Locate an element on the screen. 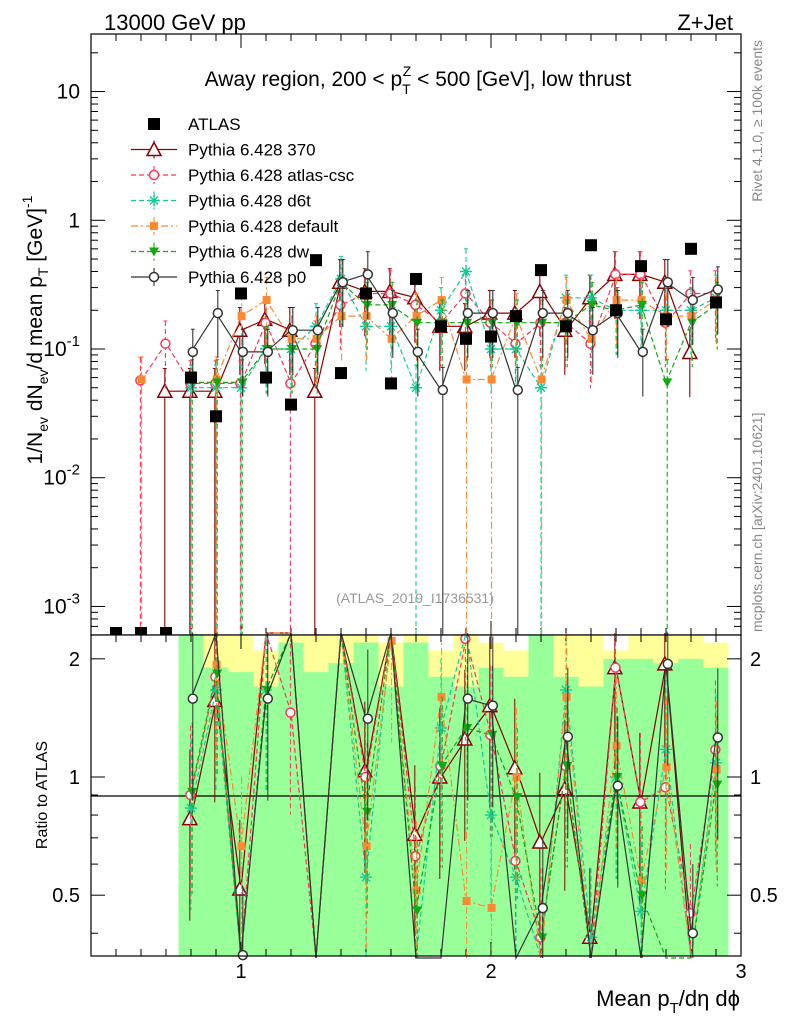  y-tick-label: 10-2 is located at coordinates (61, 476).